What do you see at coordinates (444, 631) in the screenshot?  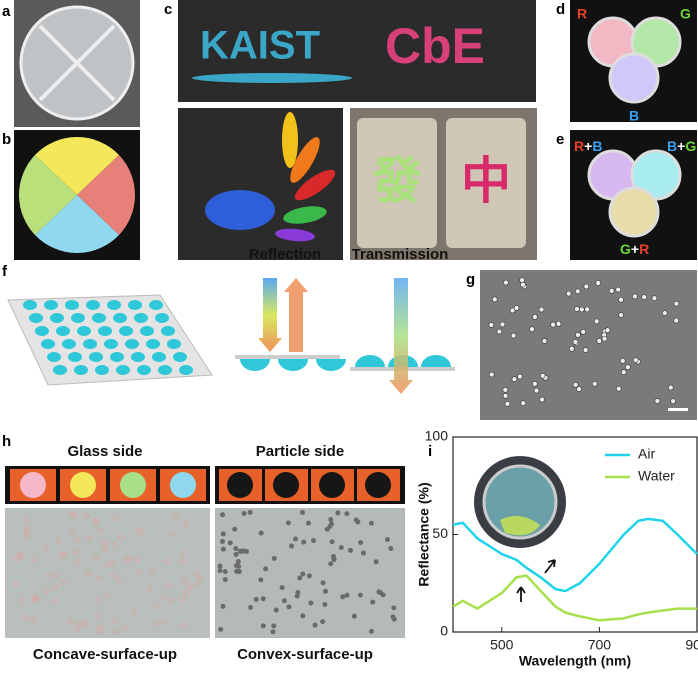 I see `y-tick-label: 0` at bounding box center [444, 631].